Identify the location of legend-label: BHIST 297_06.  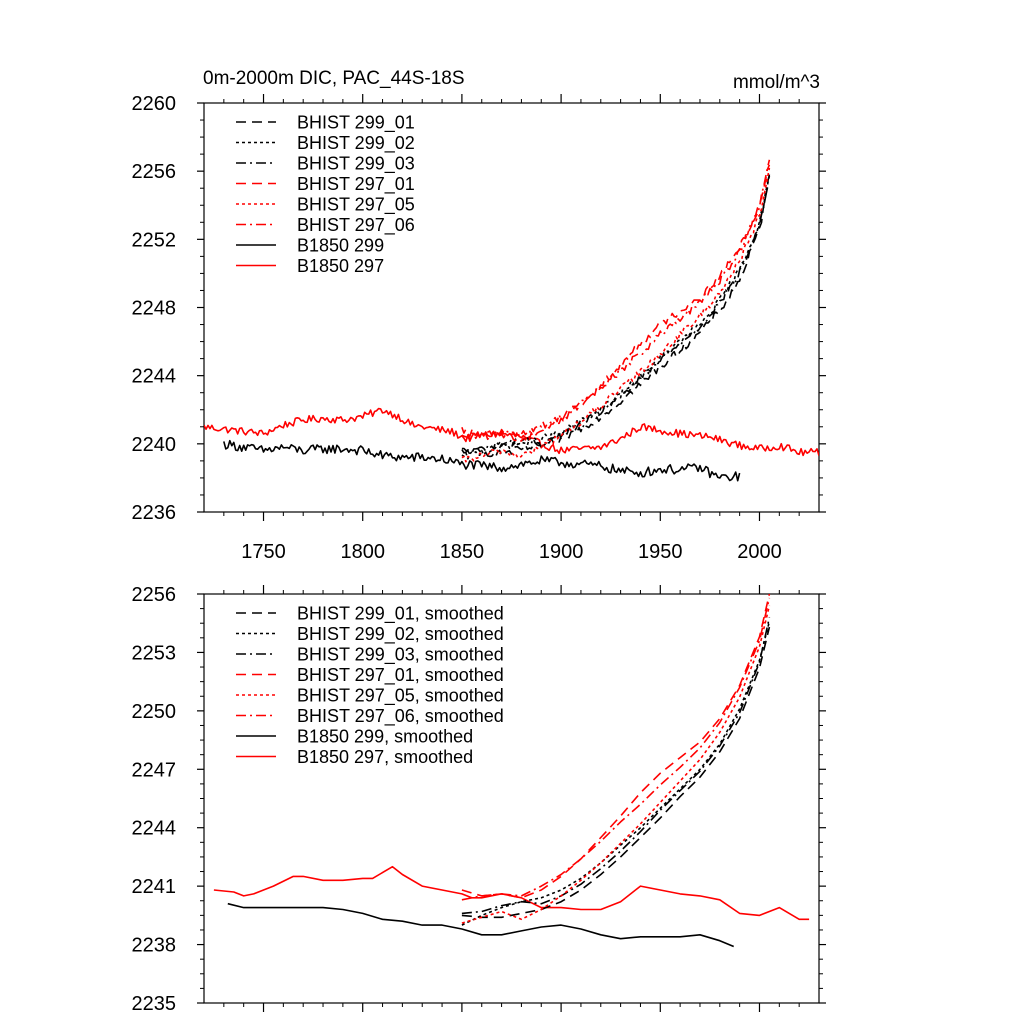
(356, 225).